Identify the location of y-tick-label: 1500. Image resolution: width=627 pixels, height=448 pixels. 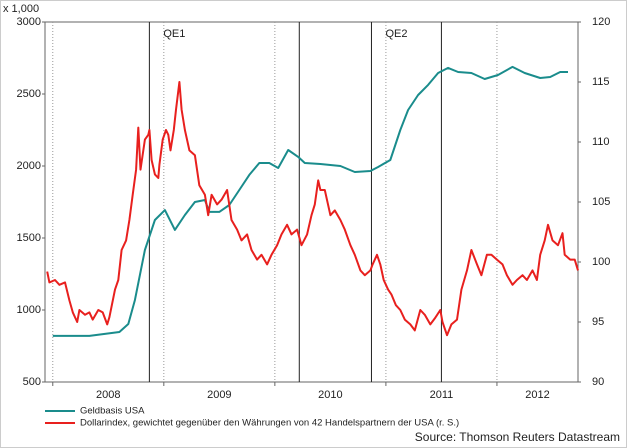
(29, 238).